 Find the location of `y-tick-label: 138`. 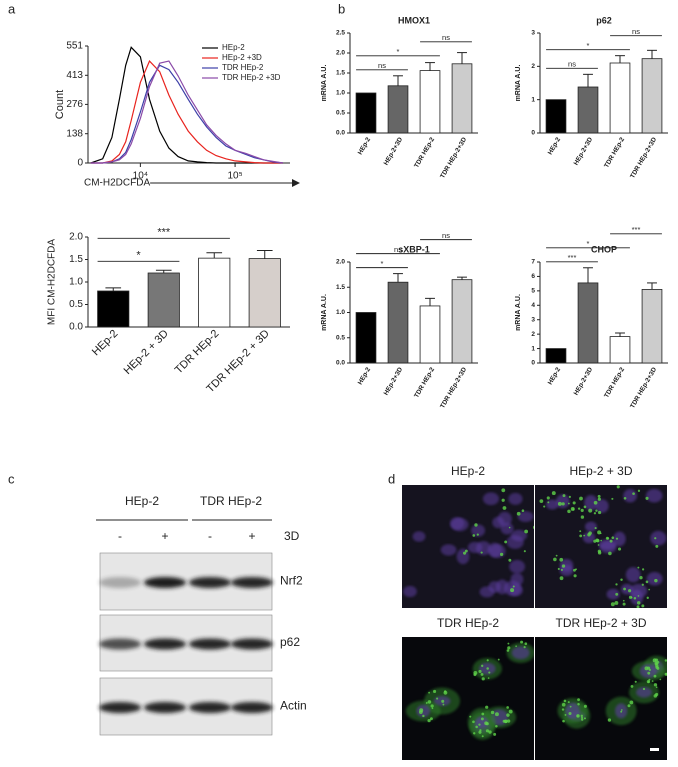

y-tick-label: 138 is located at coordinates (74, 133).